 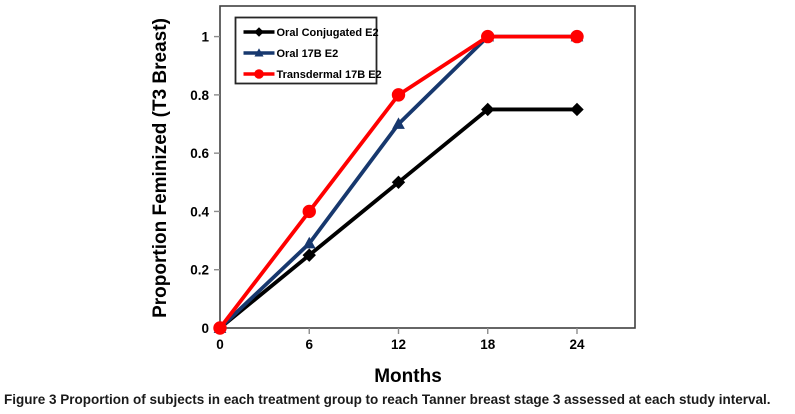 What do you see at coordinates (259, 32) in the screenshot?
I see `diamond-icon` at bounding box center [259, 32].